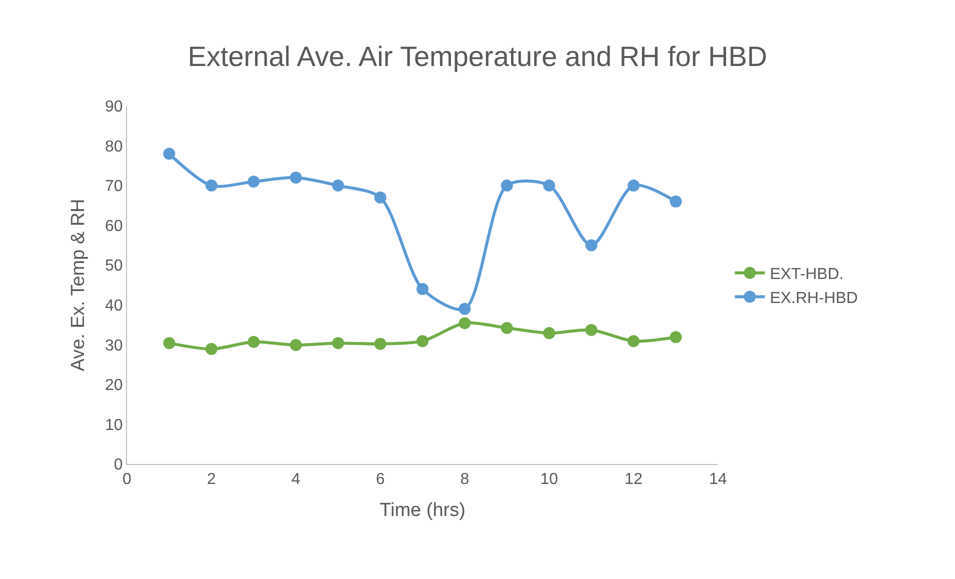  I want to click on legend-label: EXT-HBD., so click(807, 275).